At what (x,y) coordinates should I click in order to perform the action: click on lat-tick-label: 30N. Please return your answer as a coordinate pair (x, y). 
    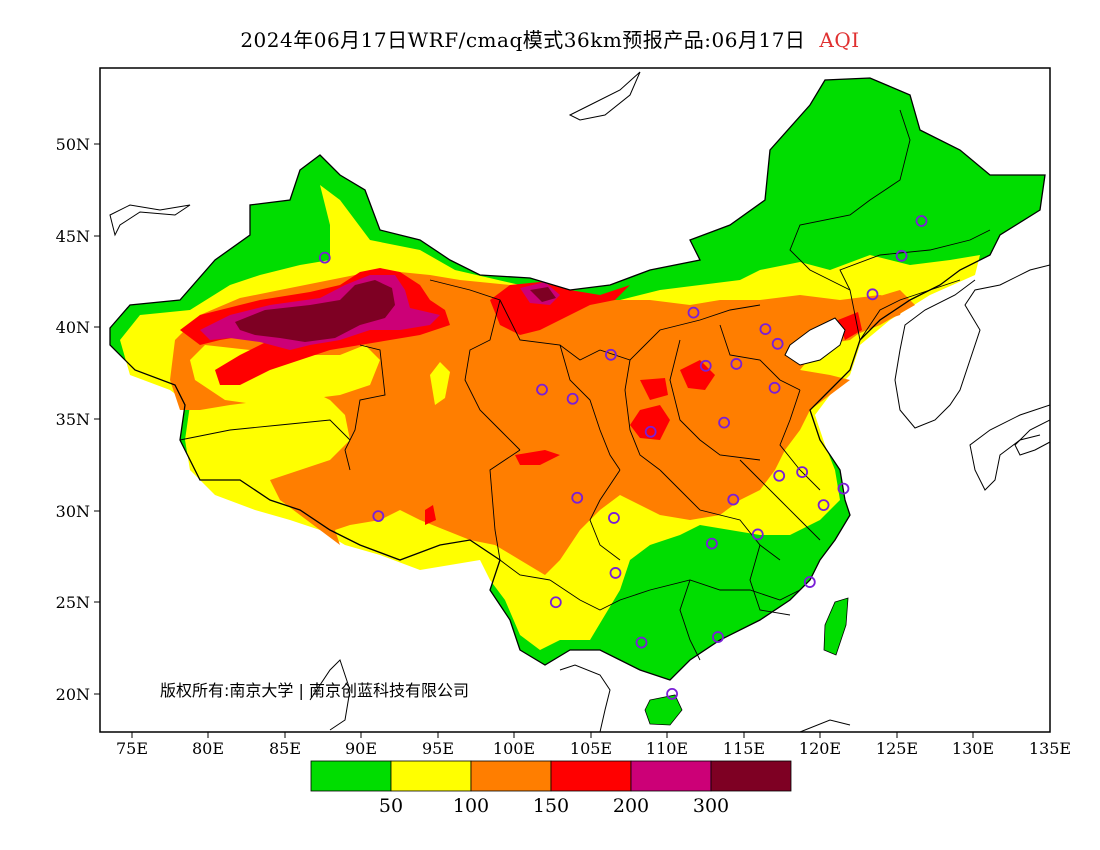
    Looking at the image, I should click on (73, 511).